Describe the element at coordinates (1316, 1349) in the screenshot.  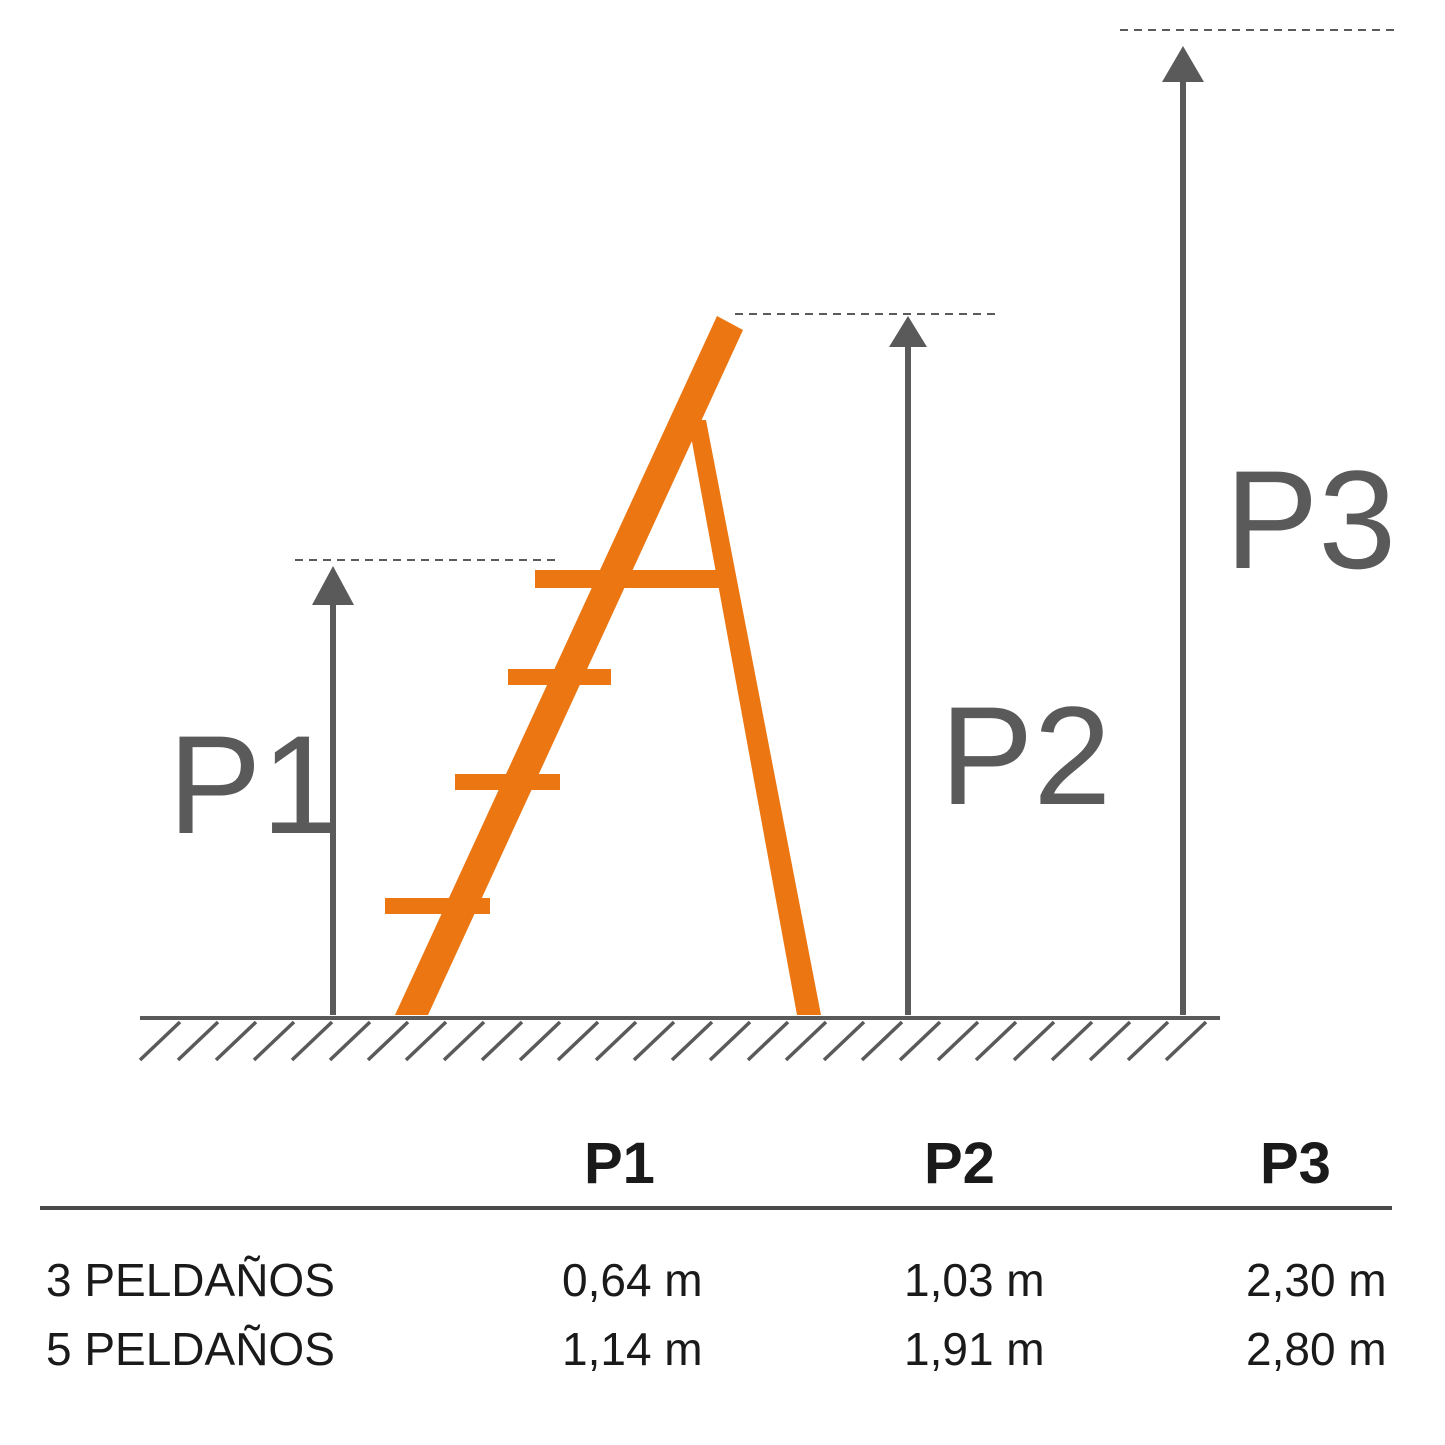
I see `cell-p3: 2,80 m` at that location.